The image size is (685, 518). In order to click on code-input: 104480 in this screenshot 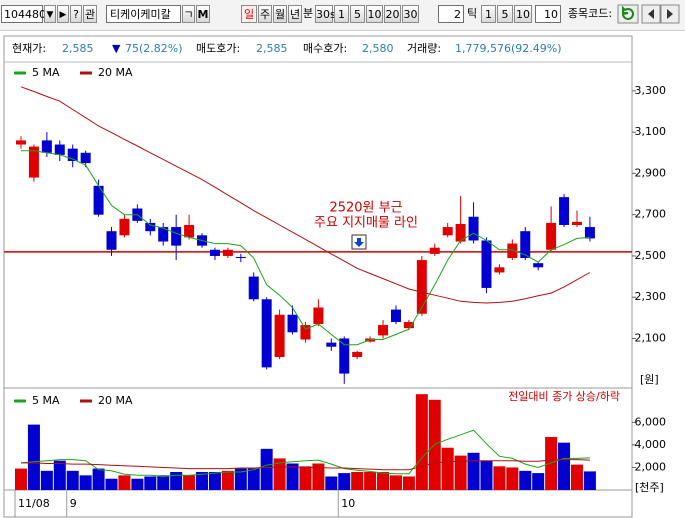, I will do `click(23, 14)`.